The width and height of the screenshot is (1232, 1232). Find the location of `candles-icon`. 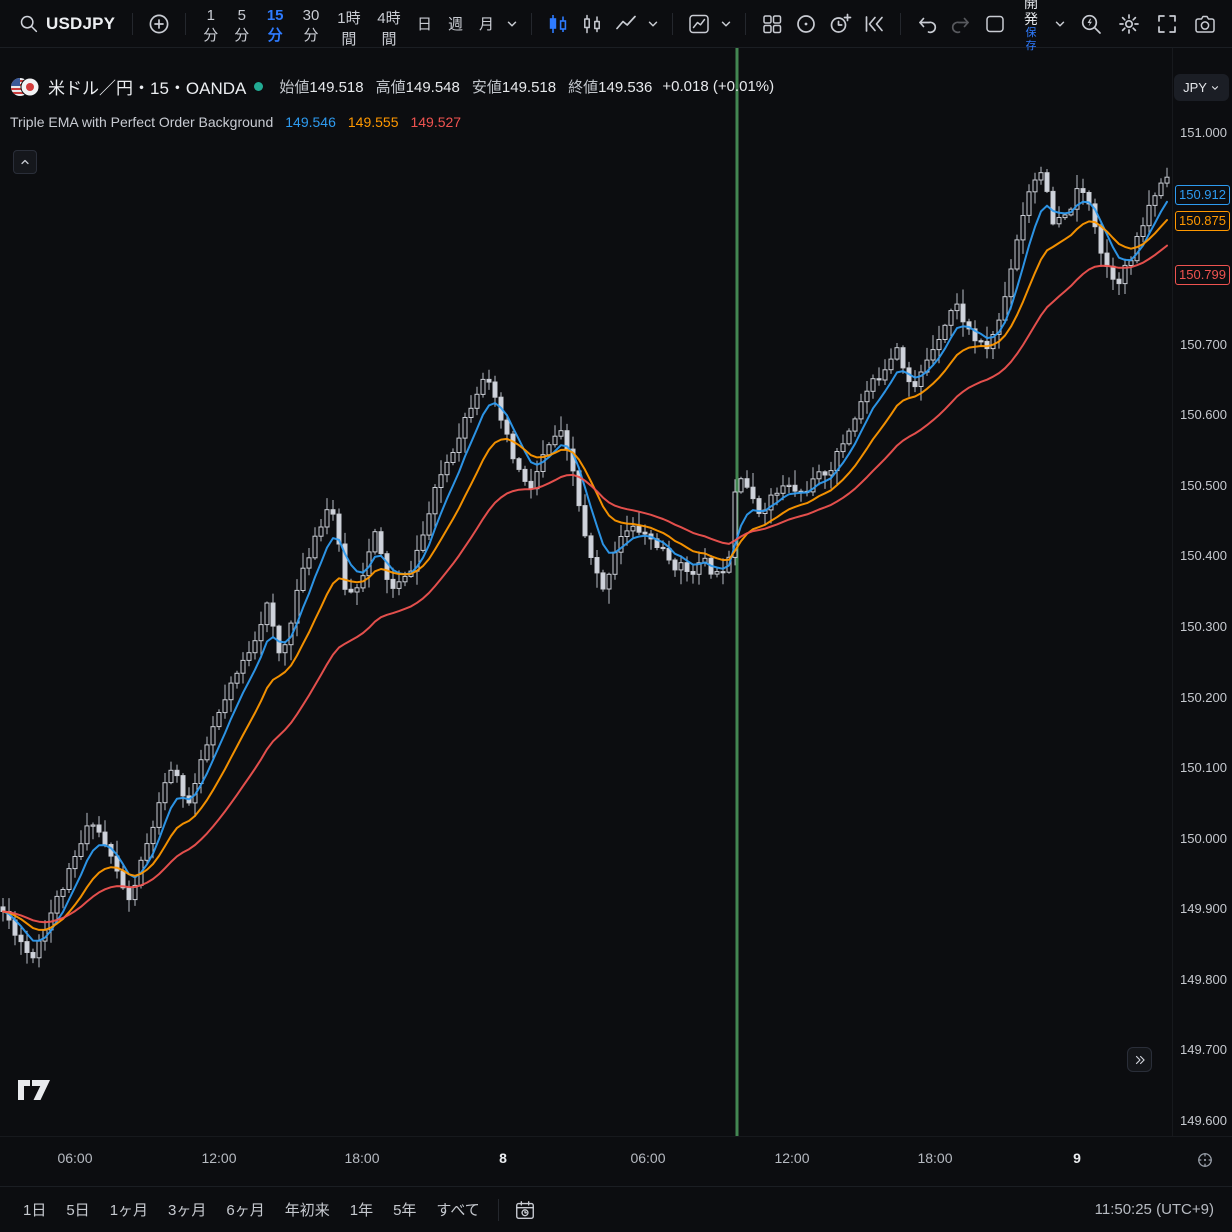

candles-icon is located at coordinates (558, 23).